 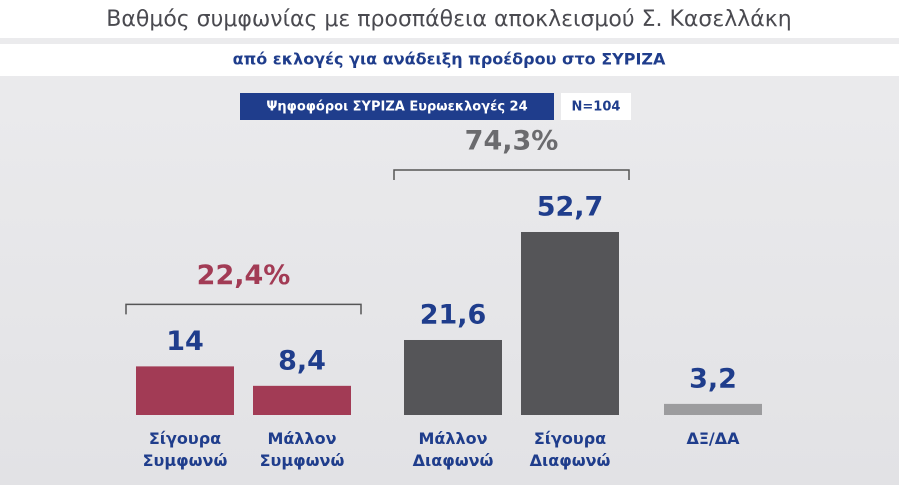 What do you see at coordinates (244, 275) in the screenshot?
I see `group-label: 22,4%` at bounding box center [244, 275].